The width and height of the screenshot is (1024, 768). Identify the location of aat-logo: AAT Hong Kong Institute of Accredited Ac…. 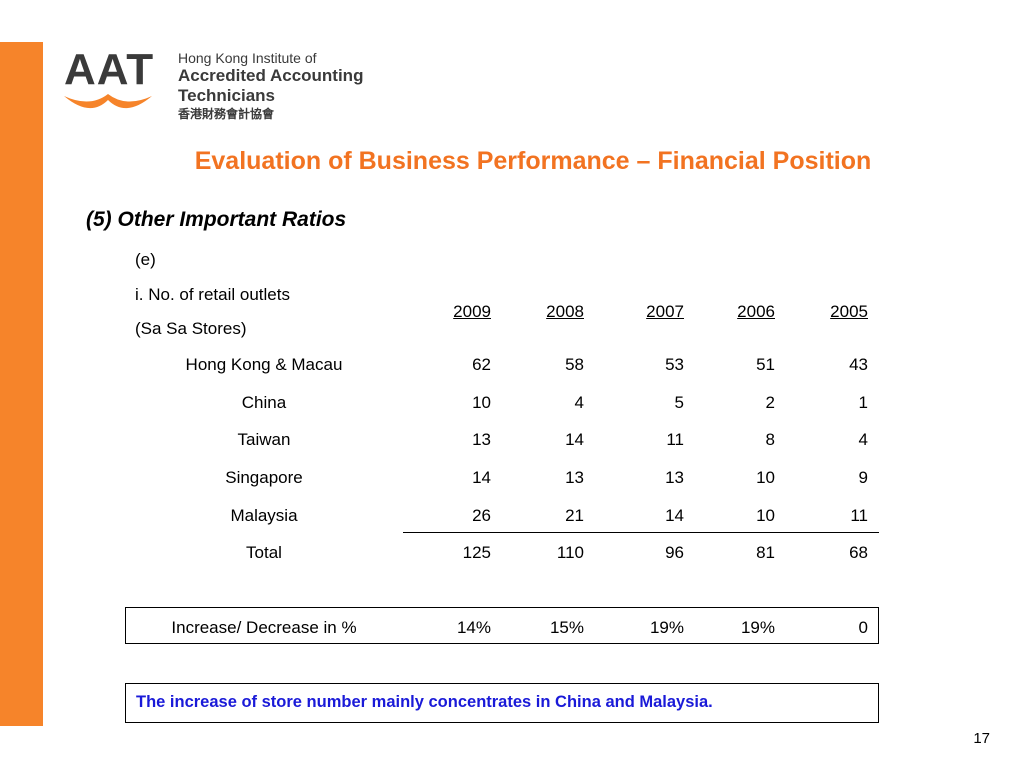
(260, 84).